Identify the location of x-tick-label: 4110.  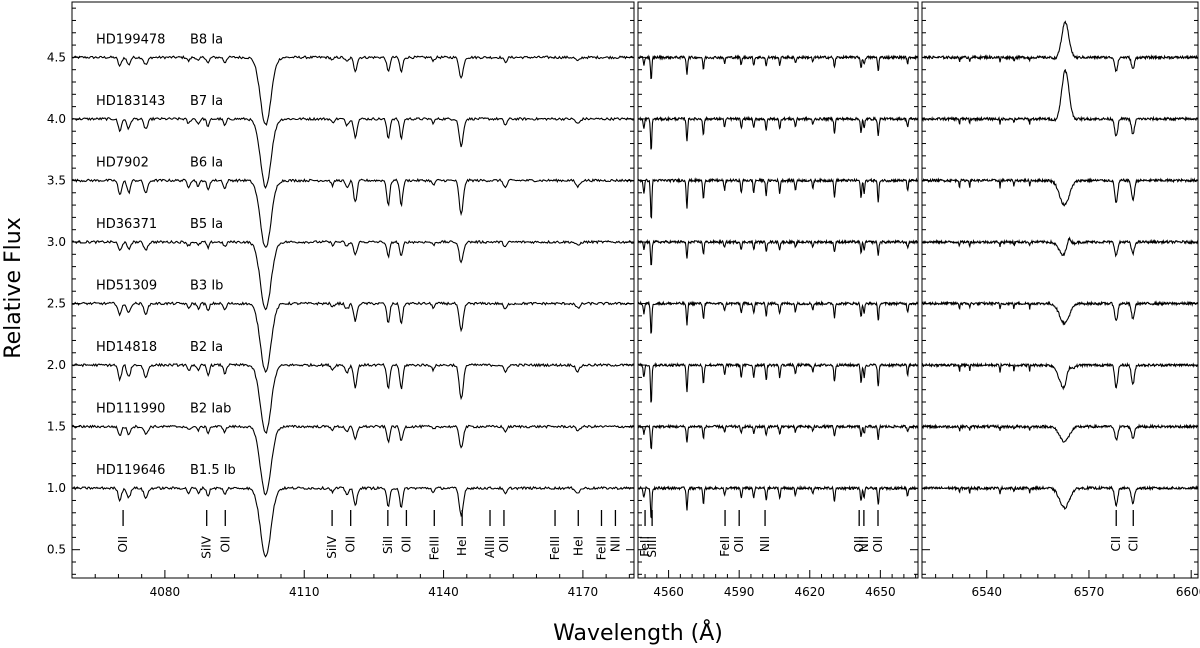
(304, 592).